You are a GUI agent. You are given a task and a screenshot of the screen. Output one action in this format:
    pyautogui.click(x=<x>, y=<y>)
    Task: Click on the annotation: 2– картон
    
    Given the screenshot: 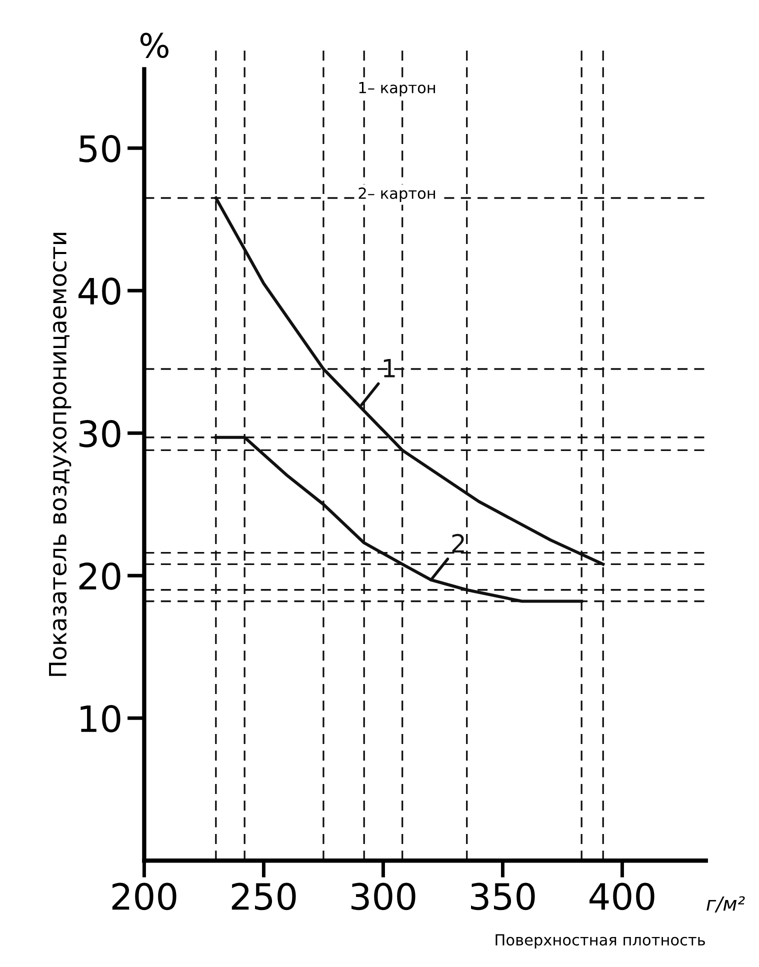 What is the action you would take?
    pyautogui.click(x=396, y=194)
    